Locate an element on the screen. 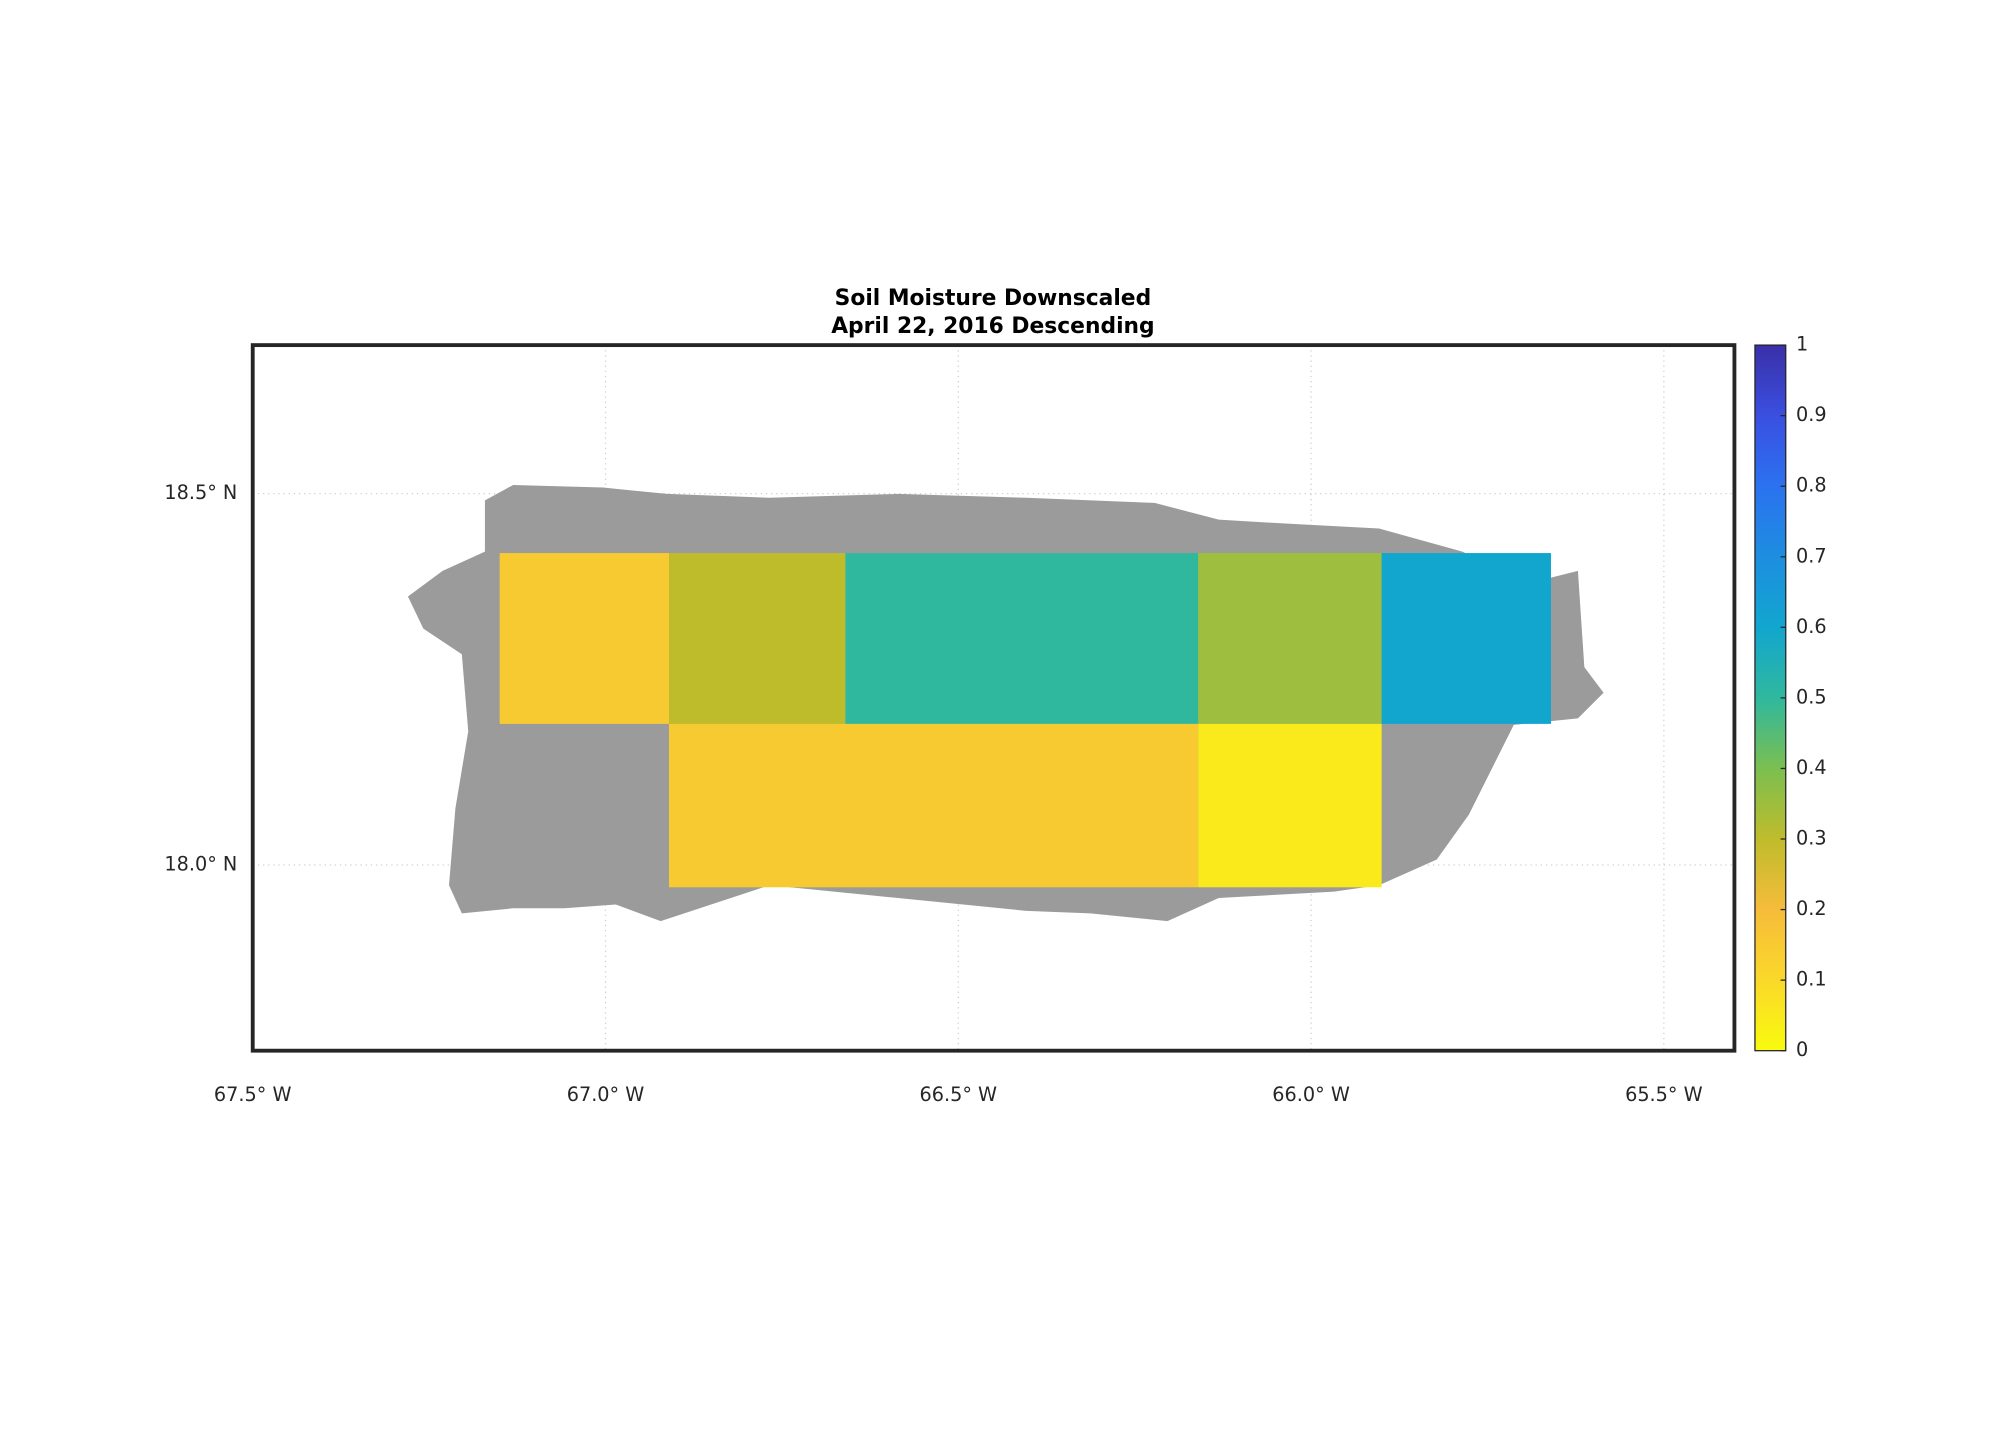 This screenshot has height=1433, width=1991. tiles is located at coordinates (1025, 720).